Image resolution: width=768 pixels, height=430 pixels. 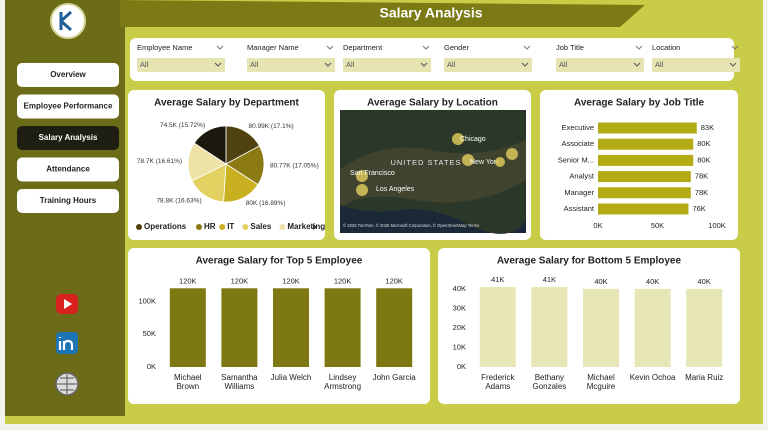 I want to click on map-place: Chicago, so click(x=473, y=139).